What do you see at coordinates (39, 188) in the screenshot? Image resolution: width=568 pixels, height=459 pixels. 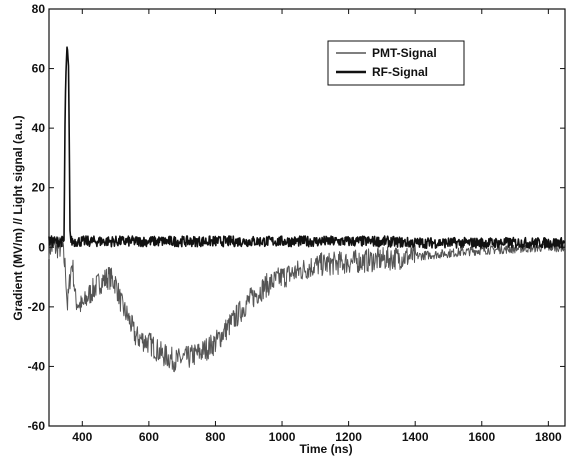 I see `y-tick-label: 20` at bounding box center [39, 188].